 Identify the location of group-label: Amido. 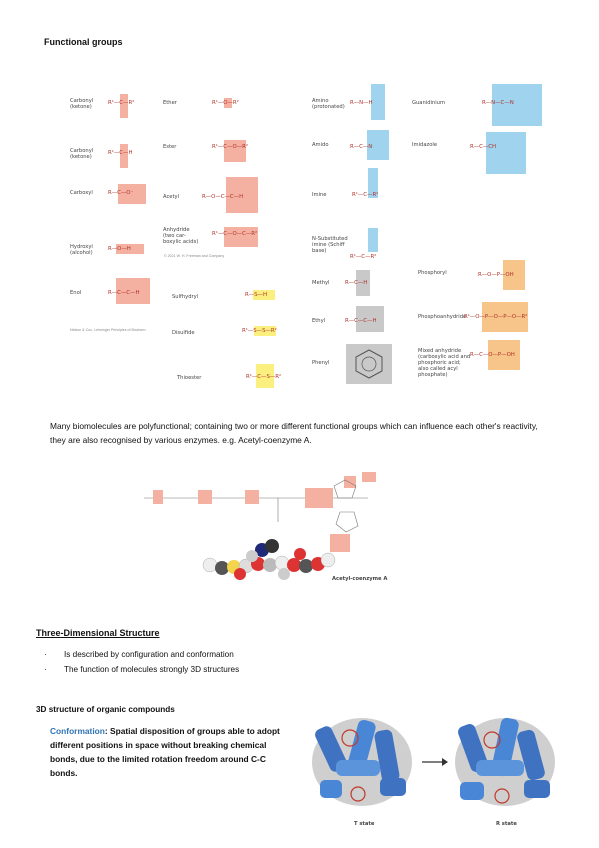
(320, 145).